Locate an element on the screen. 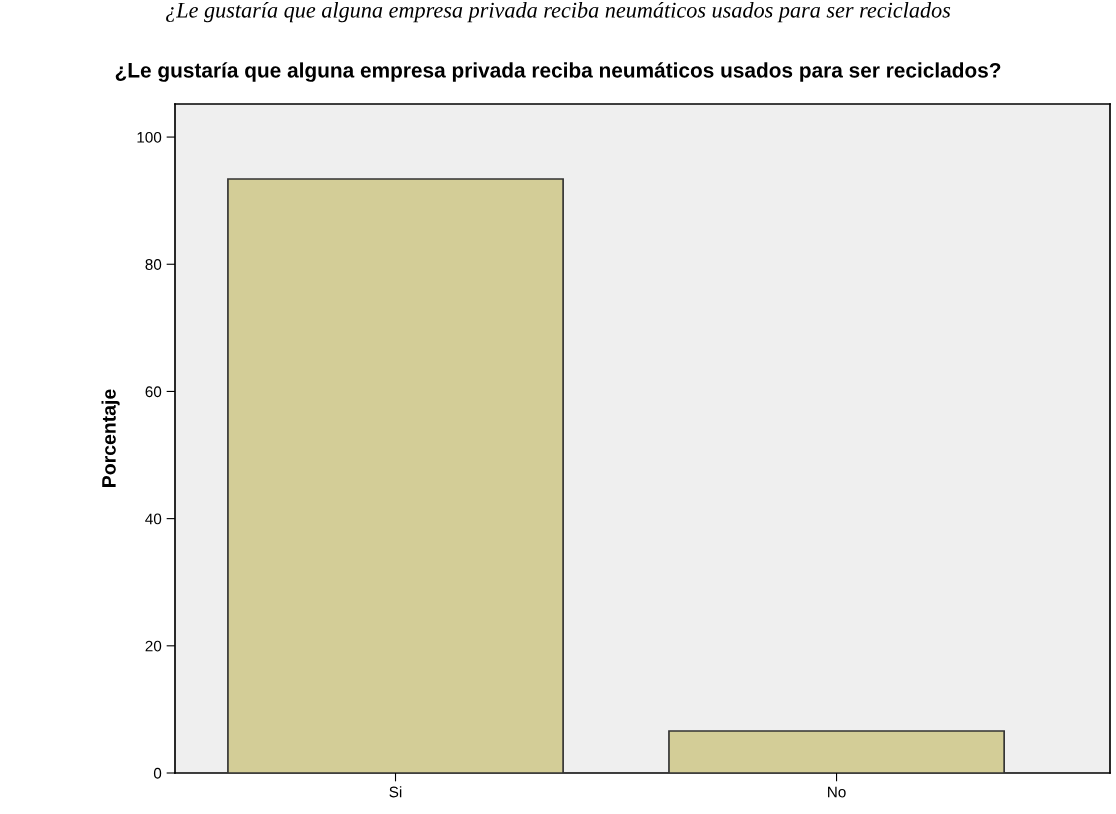  y-tick-label: 0 is located at coordinates (157, 773).